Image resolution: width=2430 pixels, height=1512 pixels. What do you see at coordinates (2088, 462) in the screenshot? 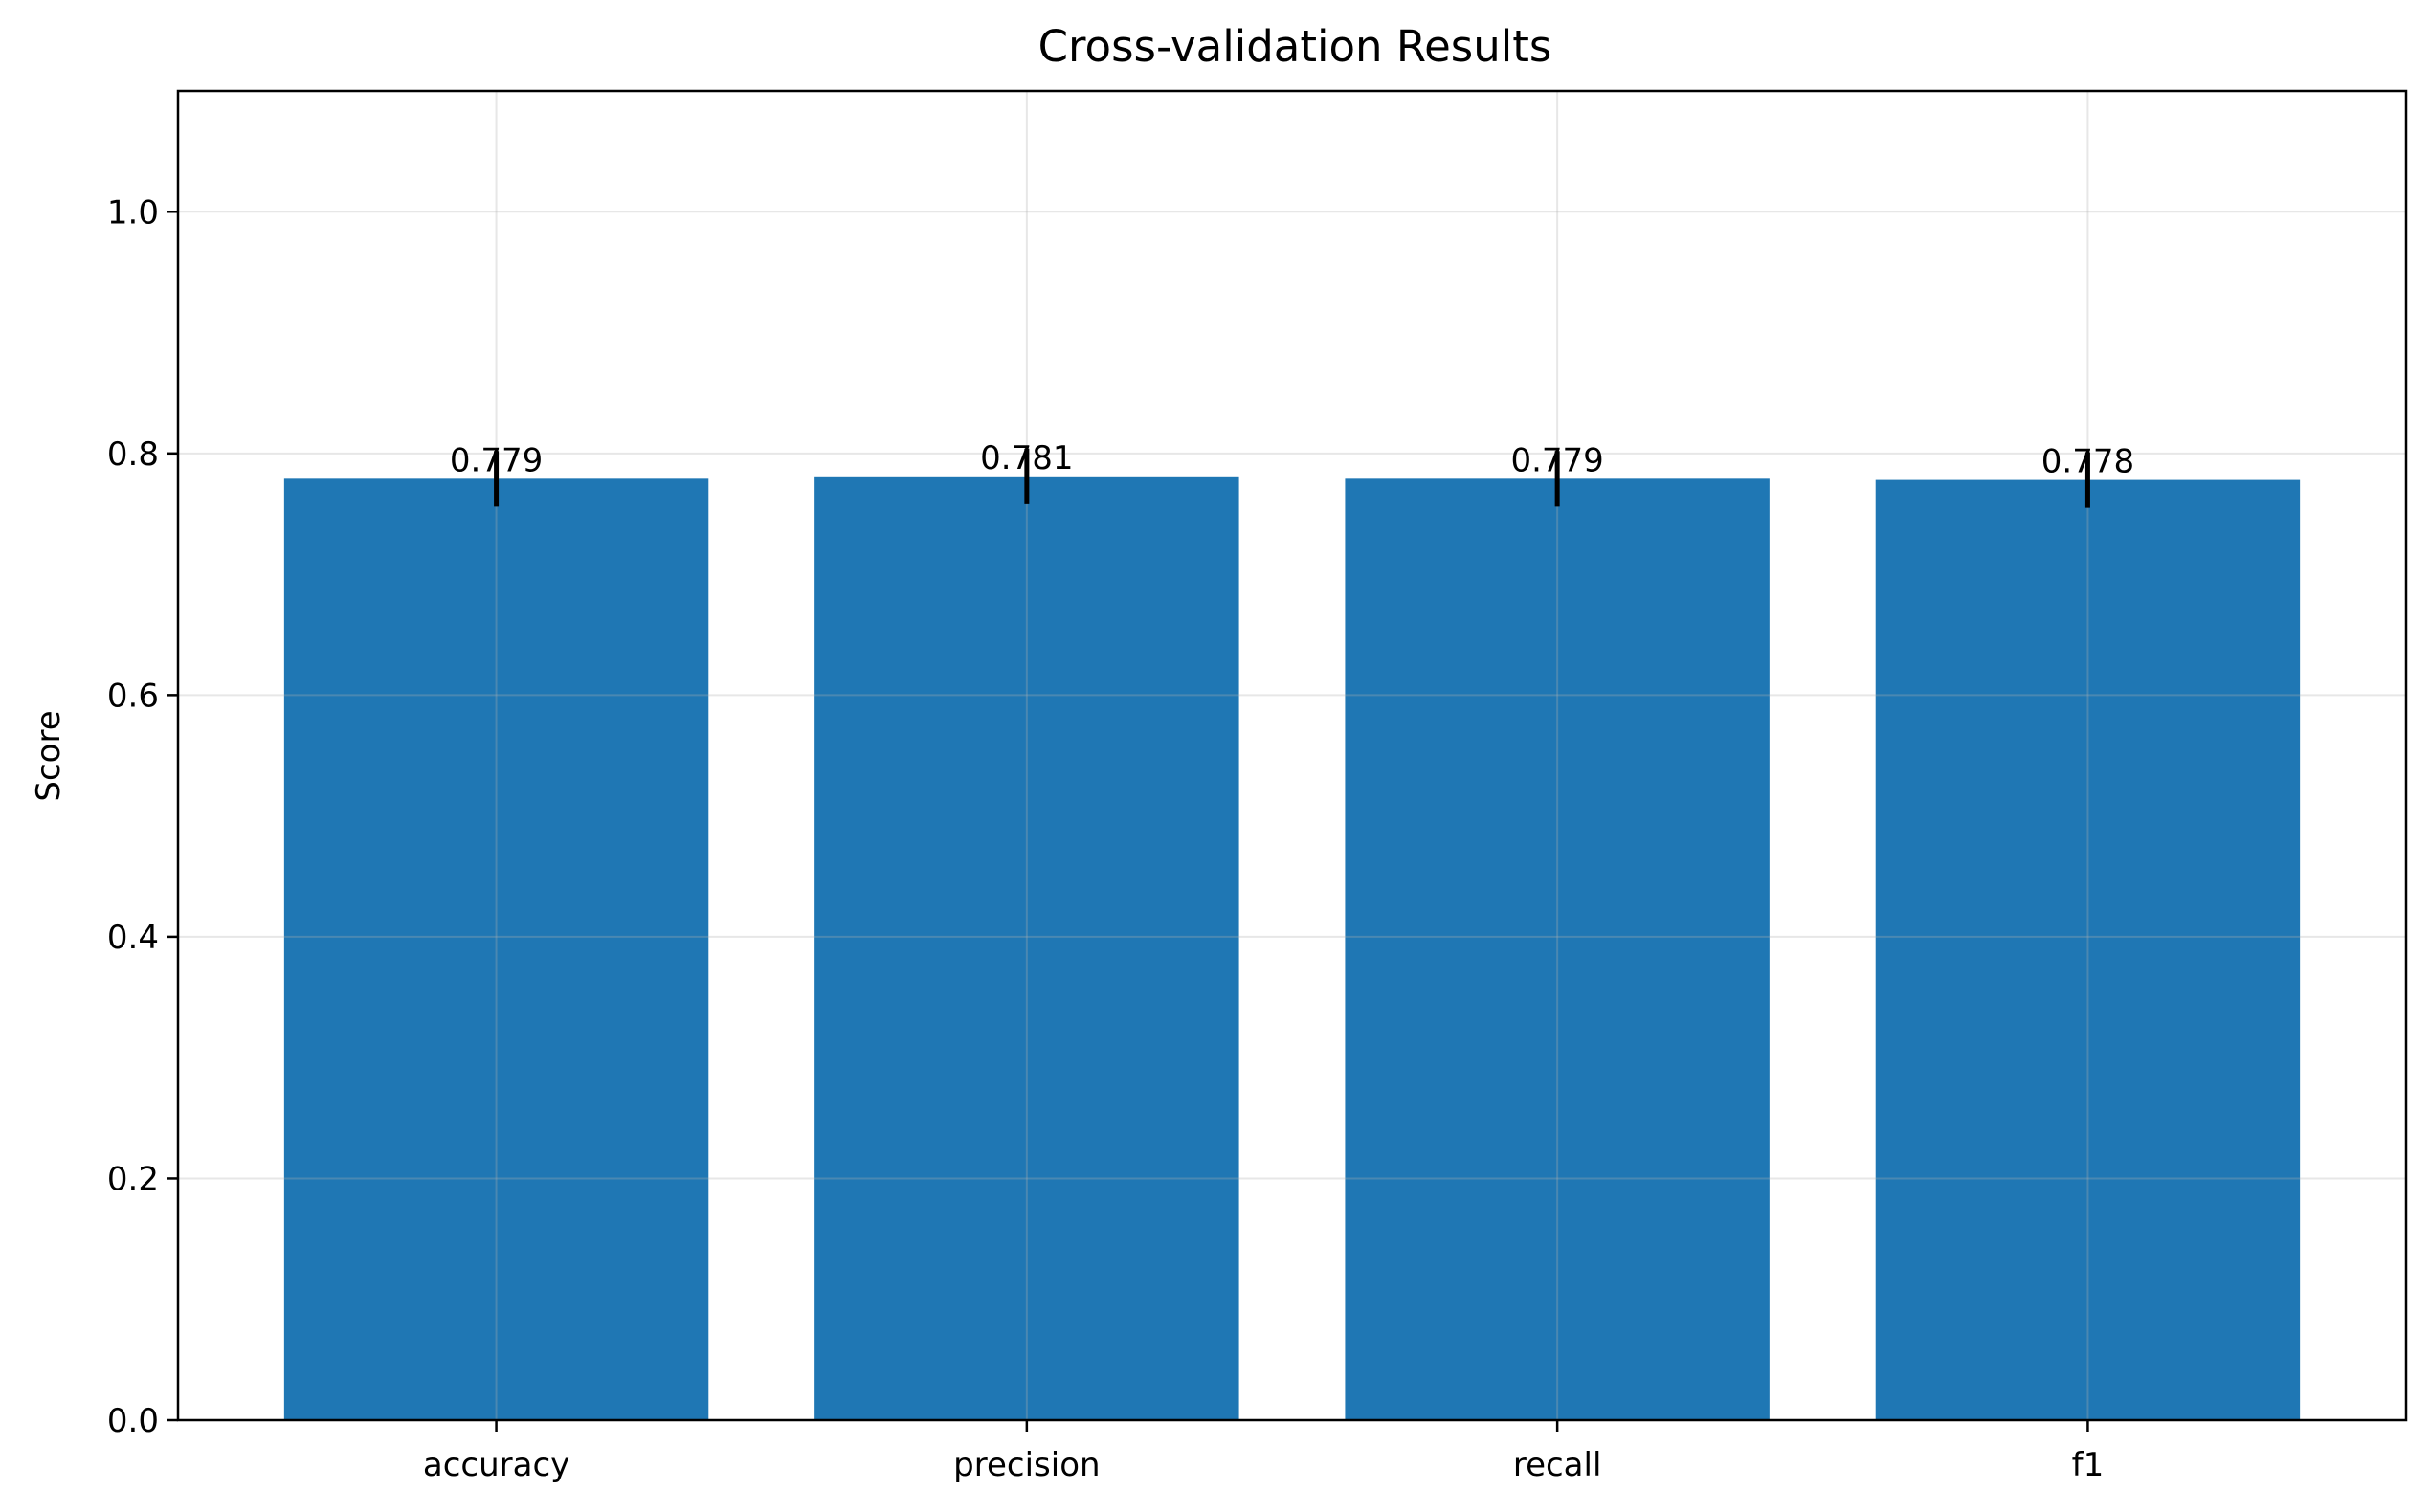
I see `value-label: 0.778` at bounding box center [2088, 462].